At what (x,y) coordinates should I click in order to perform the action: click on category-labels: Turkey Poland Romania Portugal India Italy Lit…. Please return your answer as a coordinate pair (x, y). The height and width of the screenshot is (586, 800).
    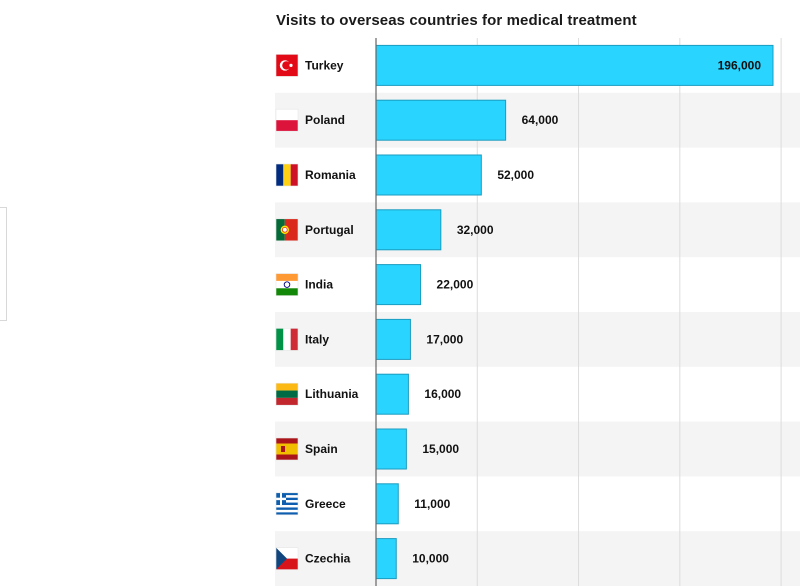
    Looking at the image, I should click on (332, 311).